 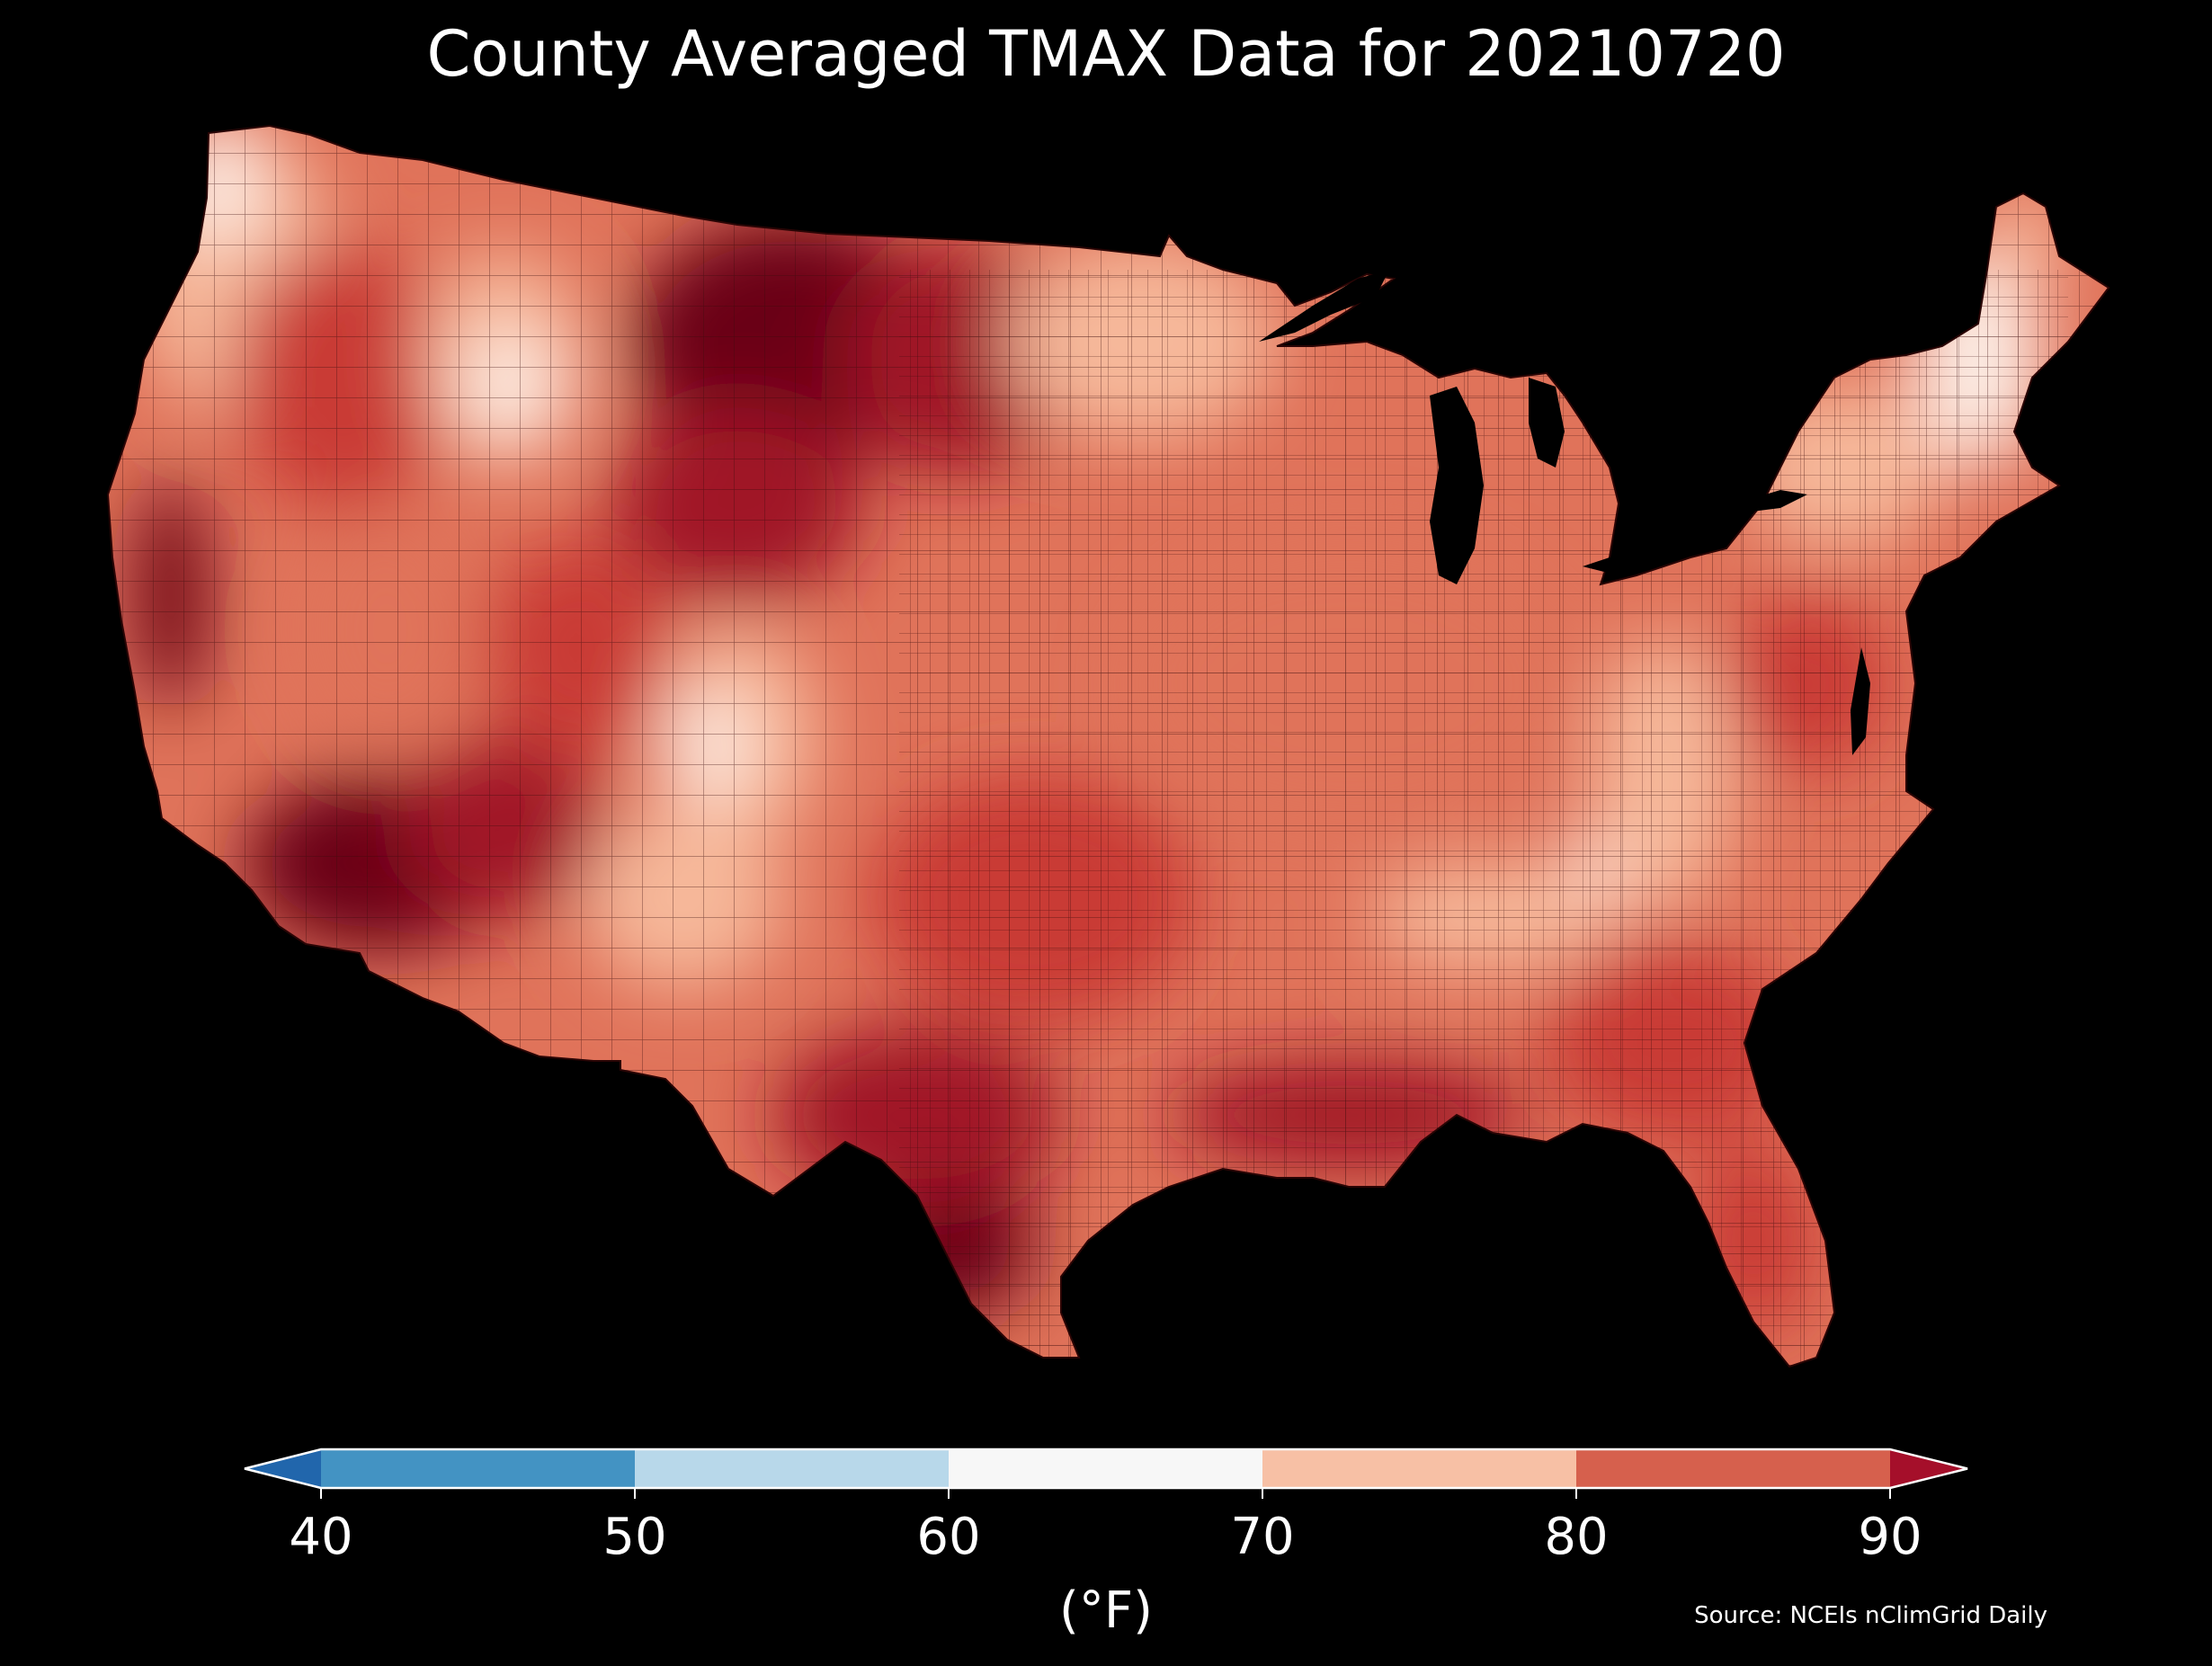 What do you see at coordinates (1870, 1615) in the screenshot?
I see `source-credit: Source: NCEIs nClimGrid Daily` at bounding box center [1870, 1615].